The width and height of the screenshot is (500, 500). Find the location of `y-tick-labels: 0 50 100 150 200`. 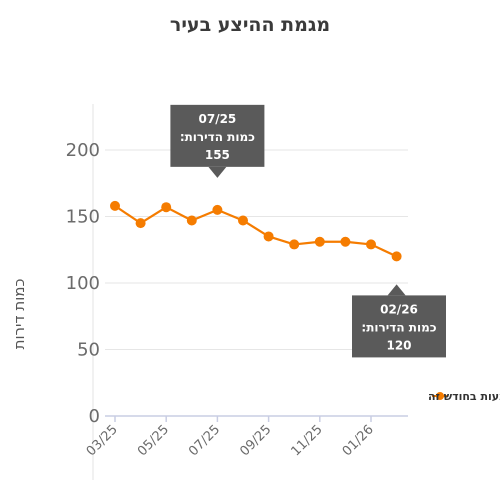

y-tick-labels: 0 50 100 150 200 is located at coordinates (83, 283).